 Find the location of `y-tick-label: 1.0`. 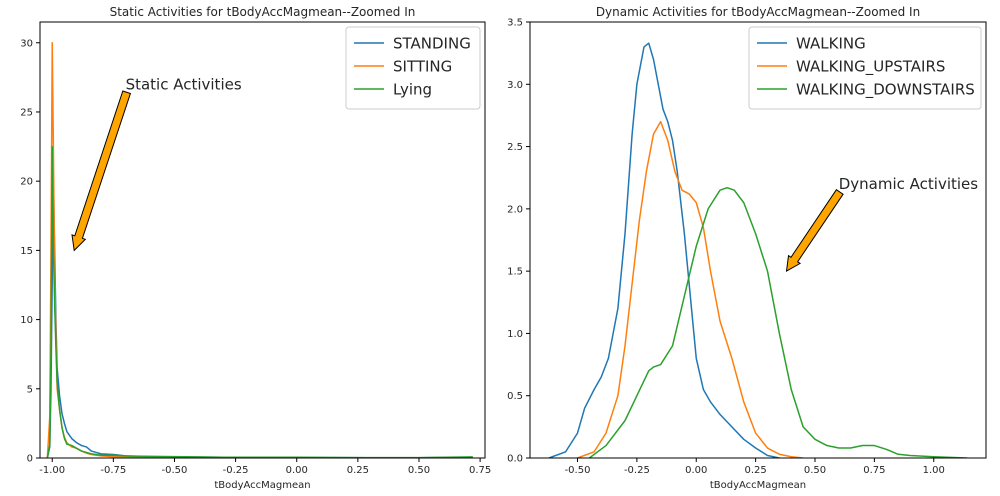

y-tick-label: 1.0 is located at coordinates (515, 334).